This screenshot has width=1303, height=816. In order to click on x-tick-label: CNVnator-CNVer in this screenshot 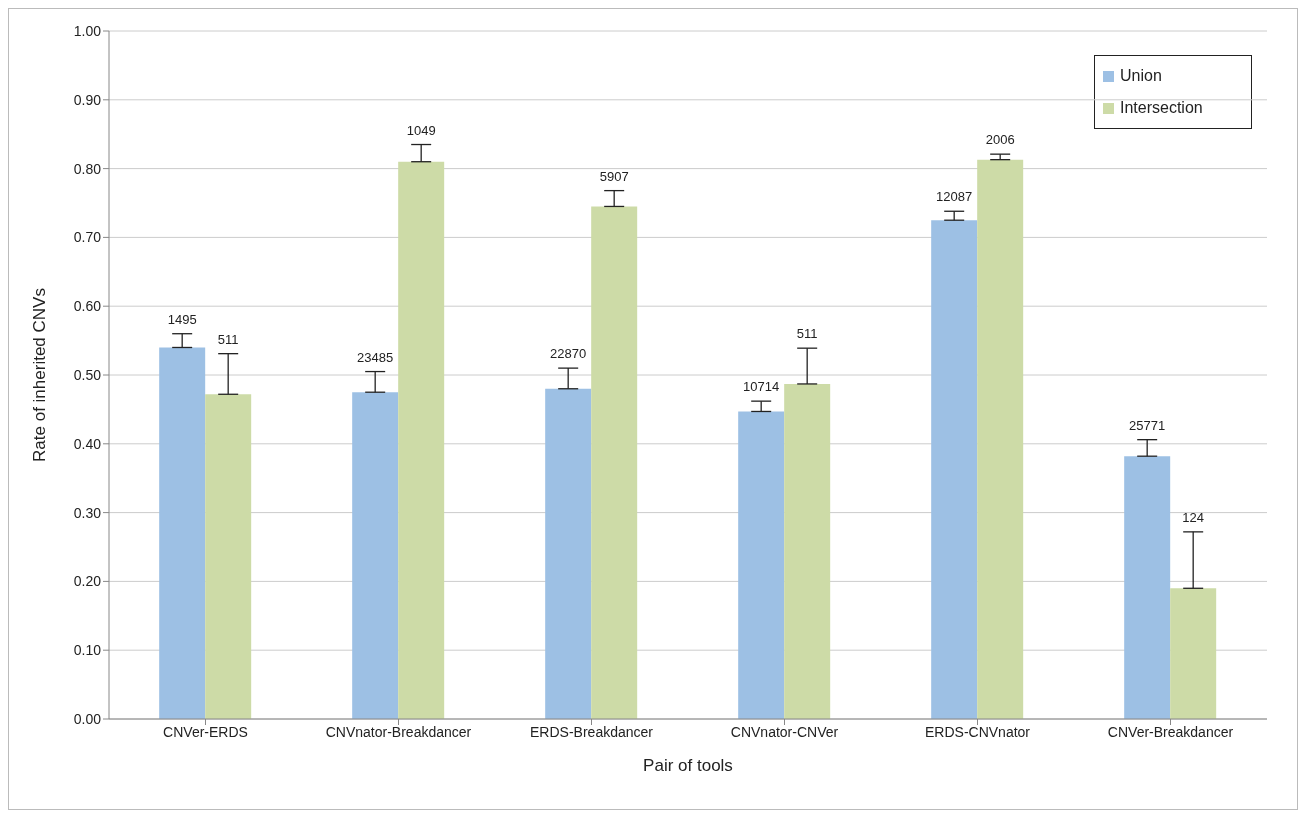, I will do `click(784, 731)`.